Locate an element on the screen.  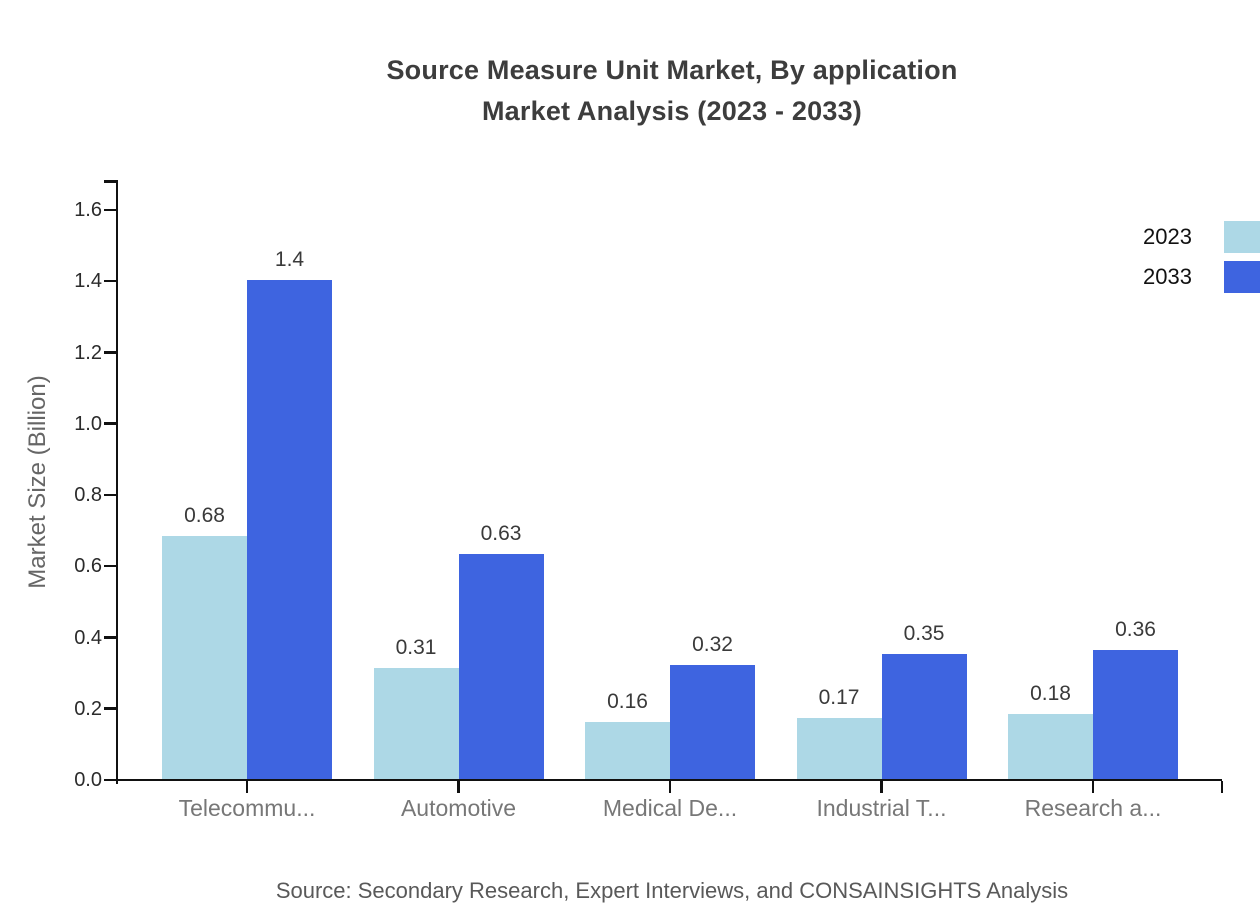
legend-item-2033: 2033 is located at coordinates (1180, 277).